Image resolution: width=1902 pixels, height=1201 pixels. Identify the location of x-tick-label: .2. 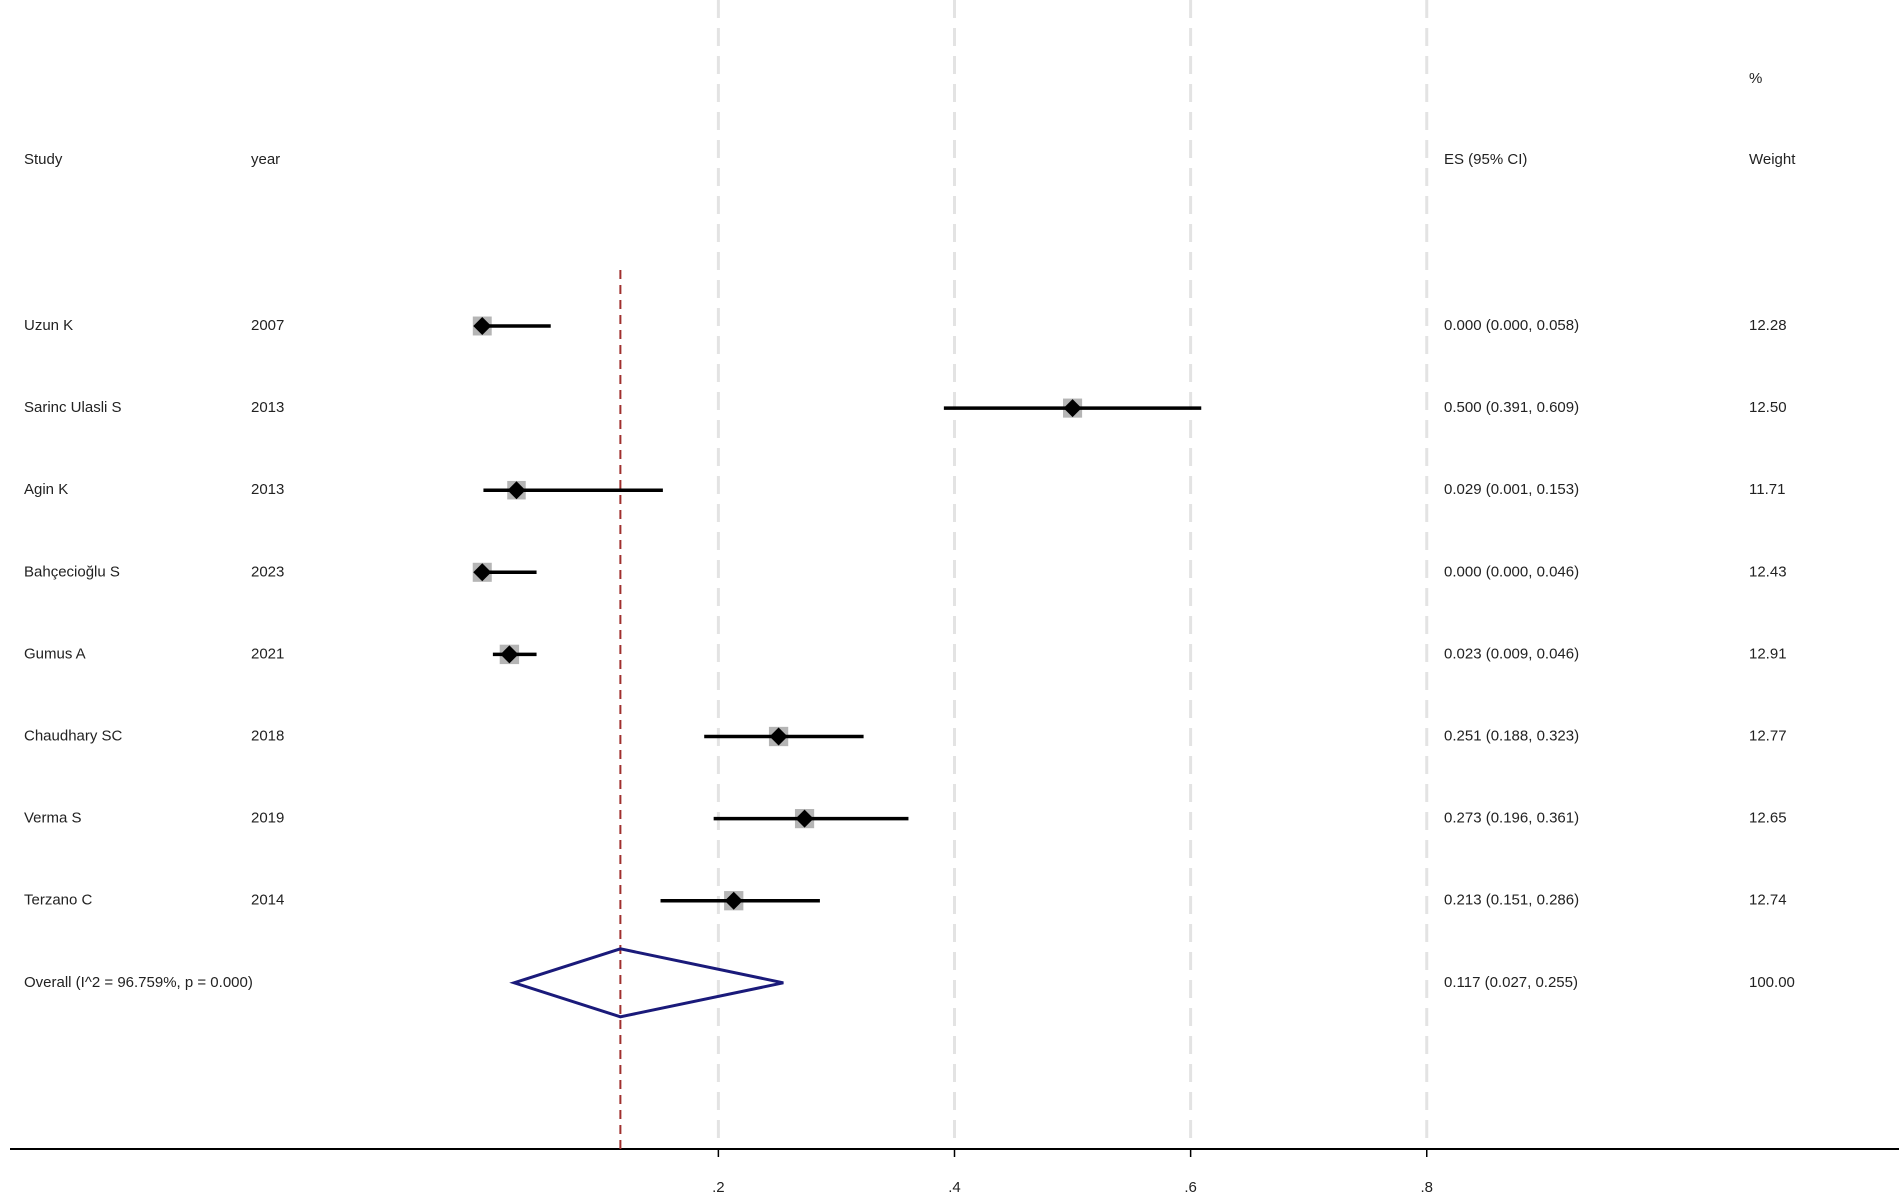
(718, 1187).